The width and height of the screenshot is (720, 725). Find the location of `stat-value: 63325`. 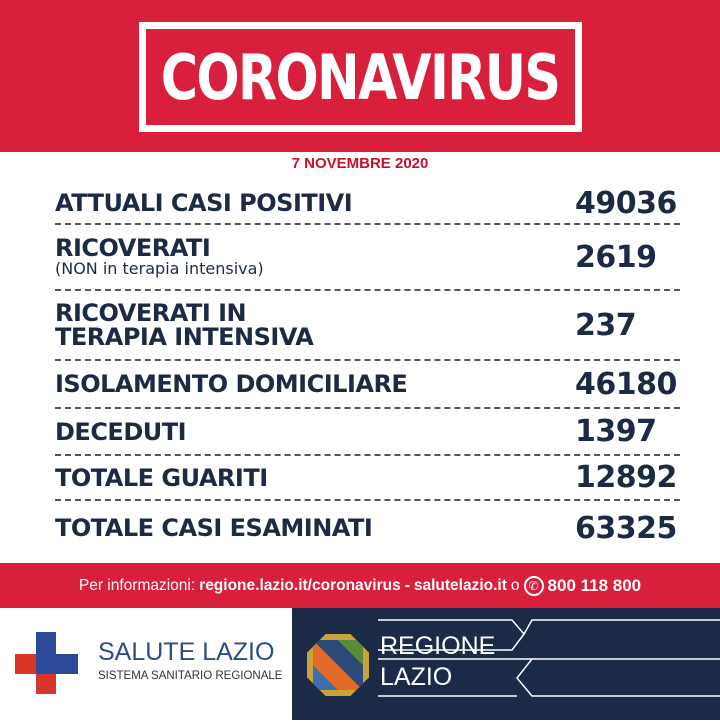

stat-value: 63325 is located at coordinates (626, 528).